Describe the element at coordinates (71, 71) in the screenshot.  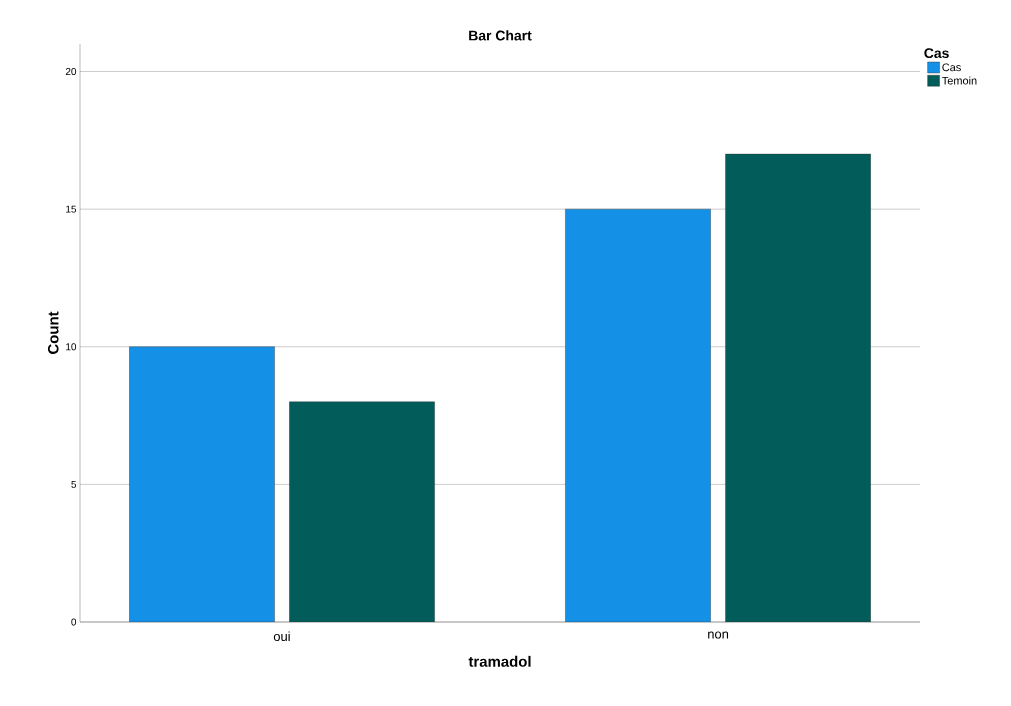
I see `y-tick-label: 20` at that location.